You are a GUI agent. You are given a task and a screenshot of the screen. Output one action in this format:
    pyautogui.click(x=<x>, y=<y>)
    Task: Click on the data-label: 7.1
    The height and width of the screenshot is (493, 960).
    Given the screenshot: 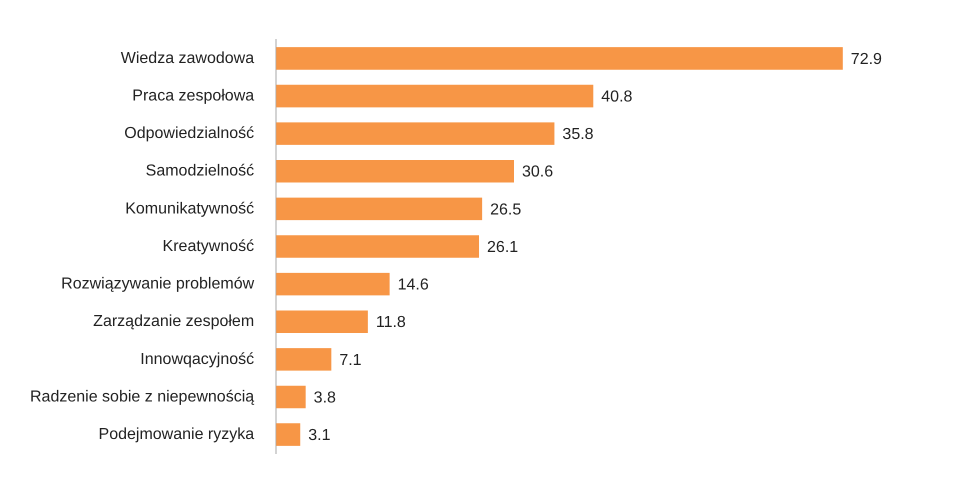 What is the action you would take?
    pyautogui.click(x=350, y=360)
    